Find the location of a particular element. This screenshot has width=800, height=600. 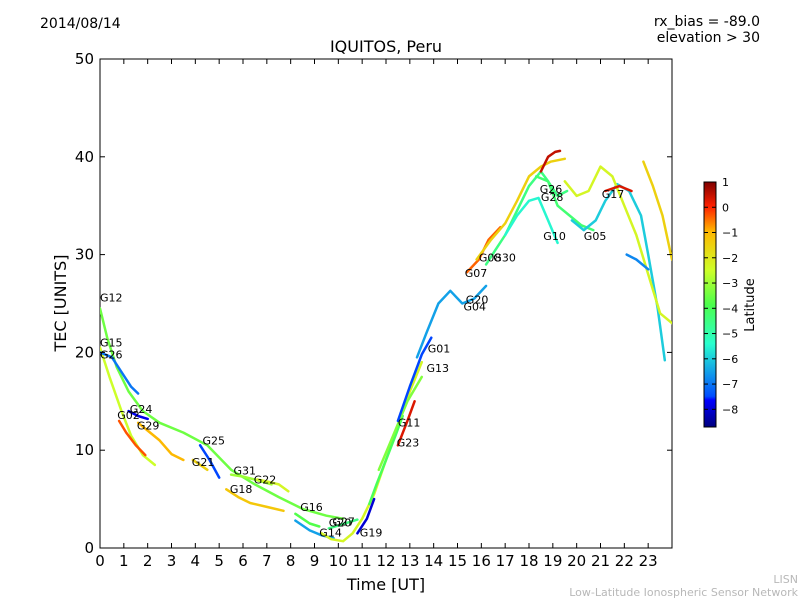

y-tick-label: 30 is located at coordinates (84, 255).